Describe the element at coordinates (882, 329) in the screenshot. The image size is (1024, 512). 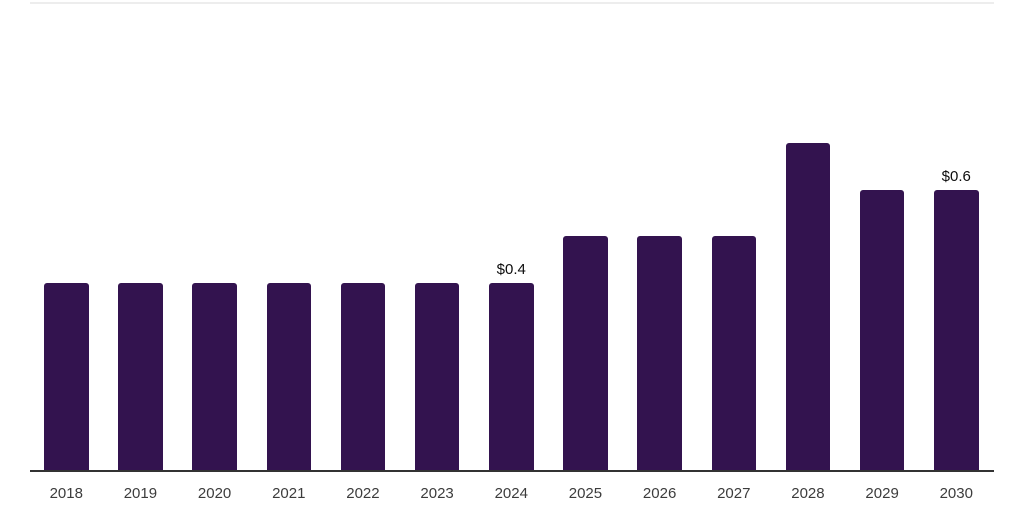
I see `bar-2029` at that location.